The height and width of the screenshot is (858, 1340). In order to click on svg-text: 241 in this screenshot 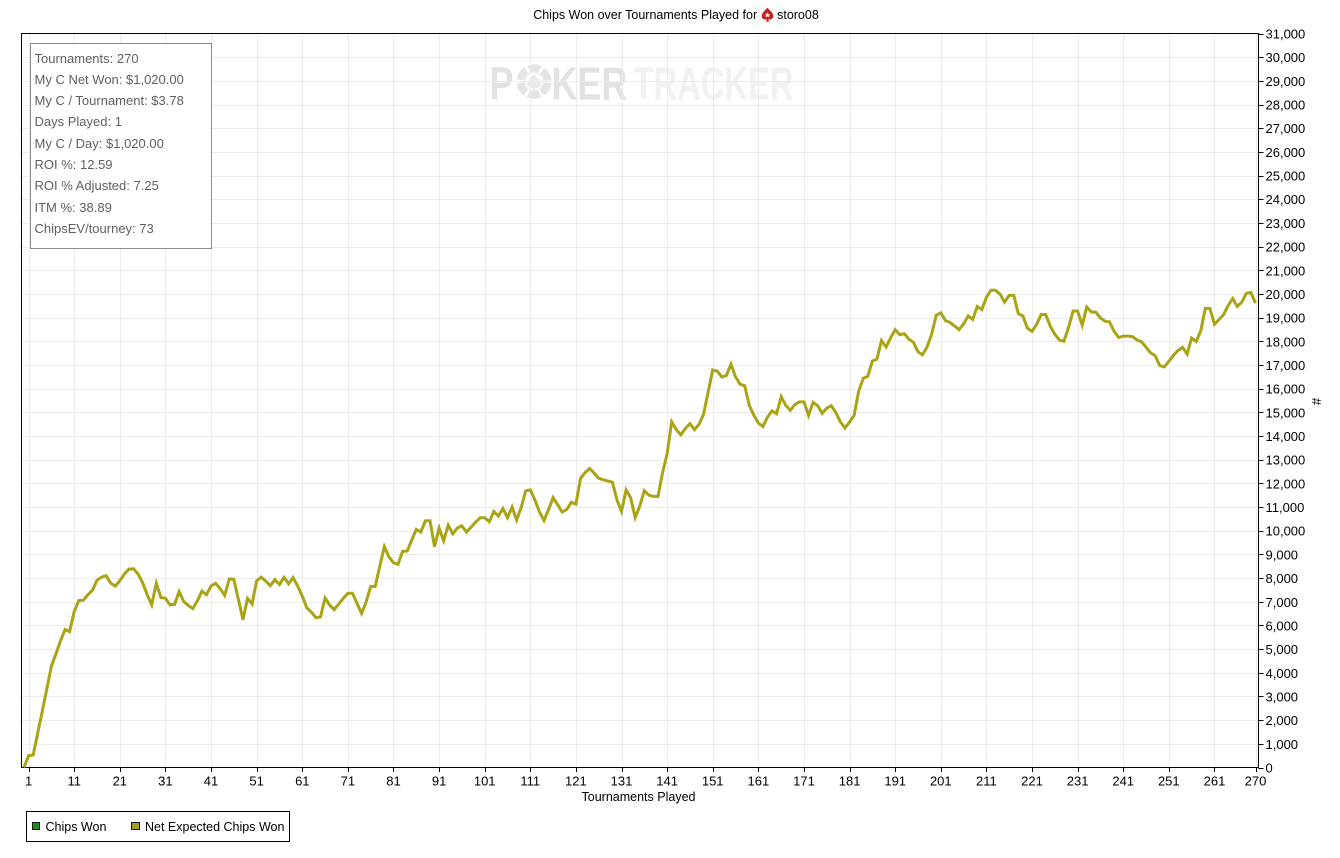, I will do `click(1123, 780)`.